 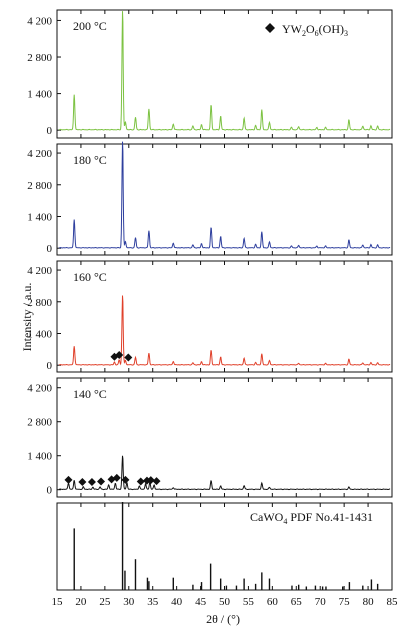 I want to click on x-axis-title: 2θ / (°), so click(x=223, y=619).